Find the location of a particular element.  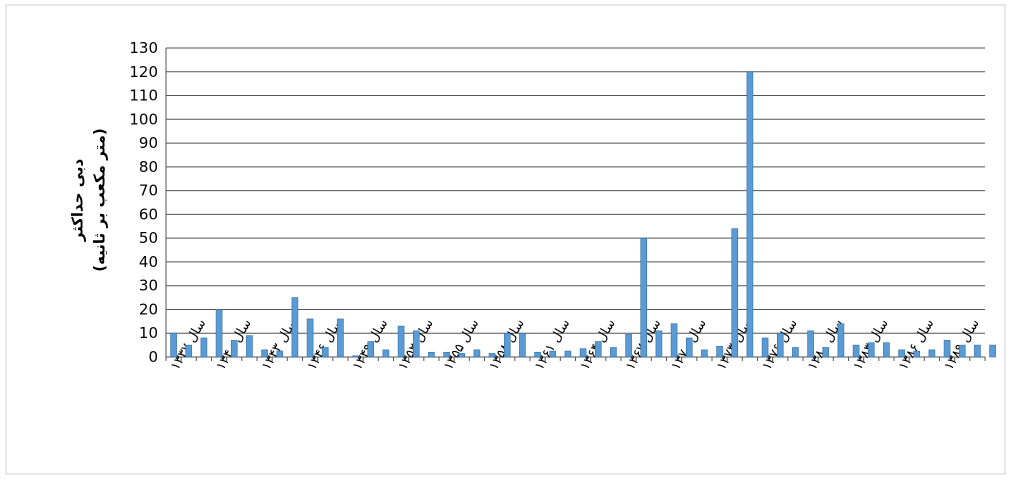

y-tick-label: 10 is located at coordinates (148, 333).